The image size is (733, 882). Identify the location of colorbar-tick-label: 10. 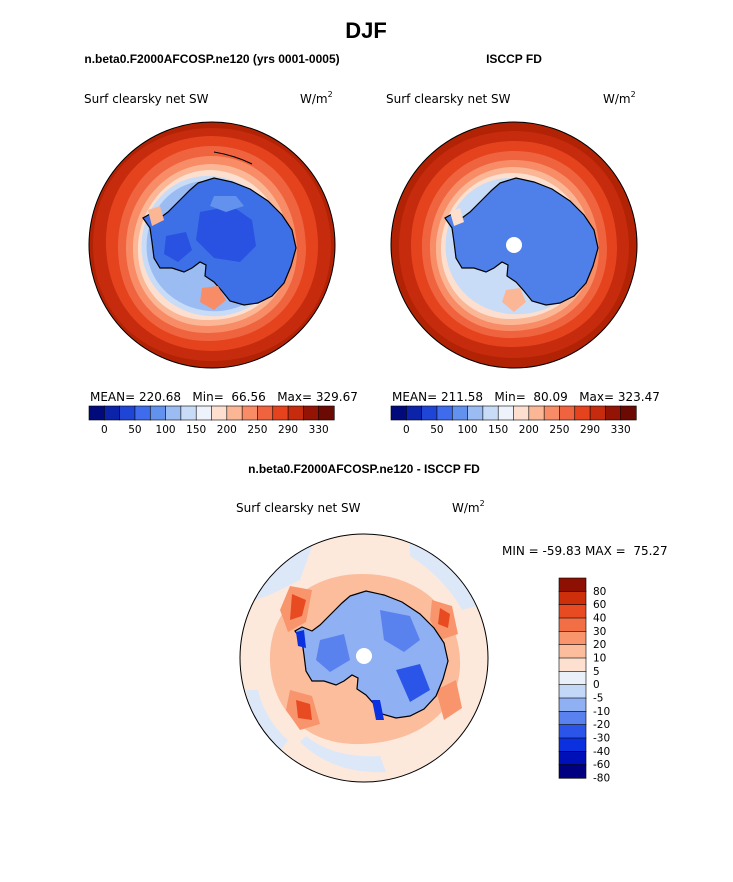
(599, 659).